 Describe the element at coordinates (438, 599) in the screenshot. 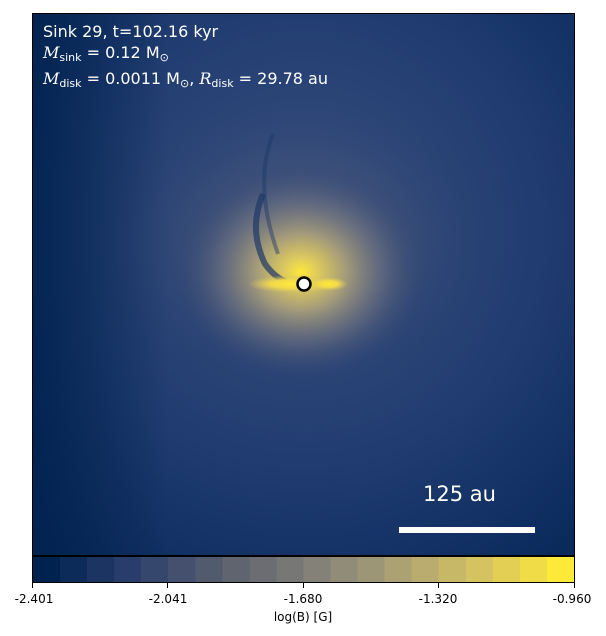

I see `colorbar-tick-label: -1.320` at that location.